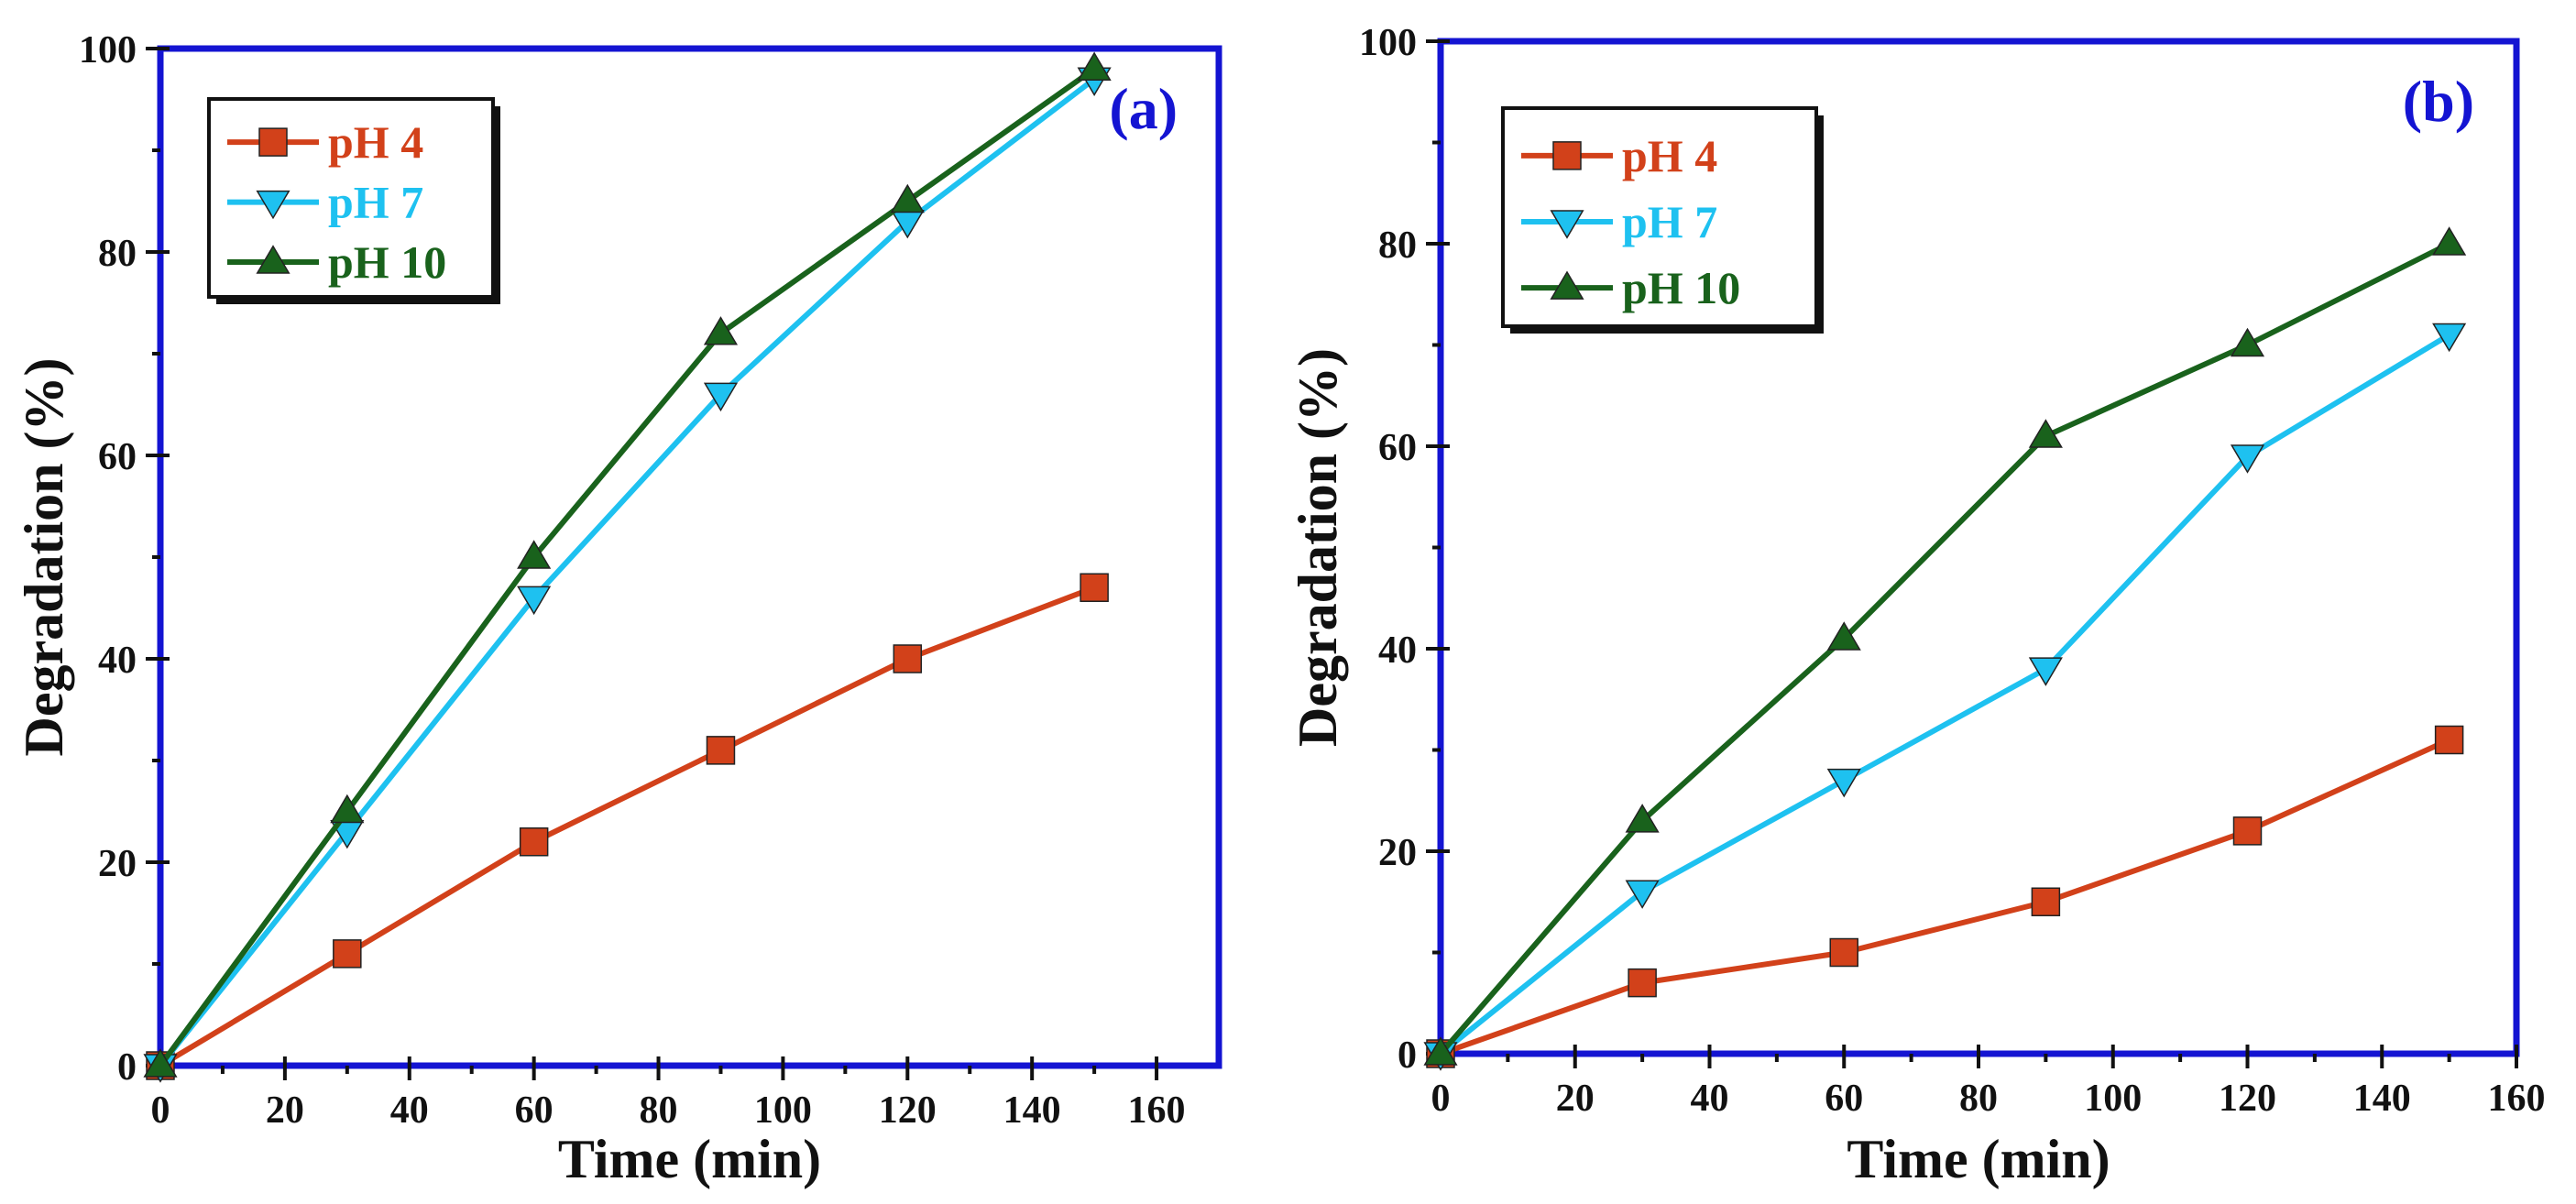  I want to click on panel-label: (b), so click(2438, 101).